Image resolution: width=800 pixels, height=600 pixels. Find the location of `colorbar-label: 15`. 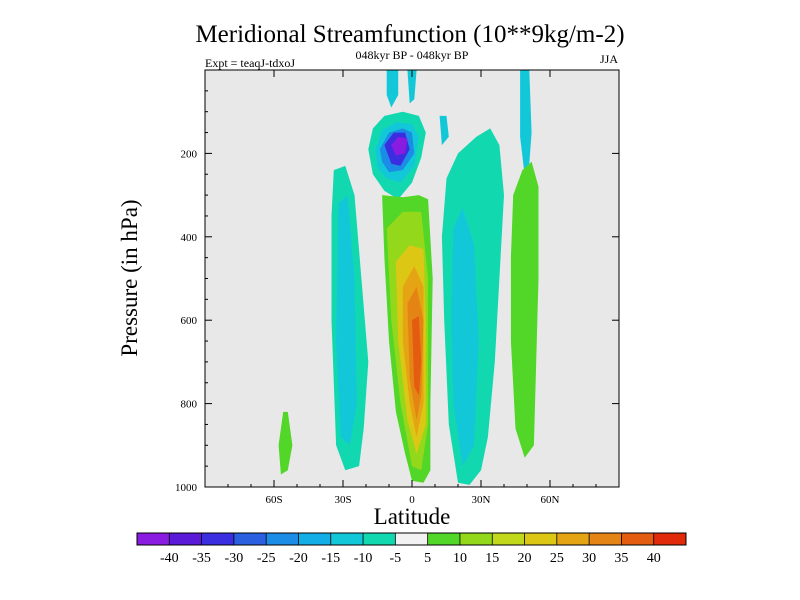

colorbar-label: 15 is located at coordinates (492, 558).